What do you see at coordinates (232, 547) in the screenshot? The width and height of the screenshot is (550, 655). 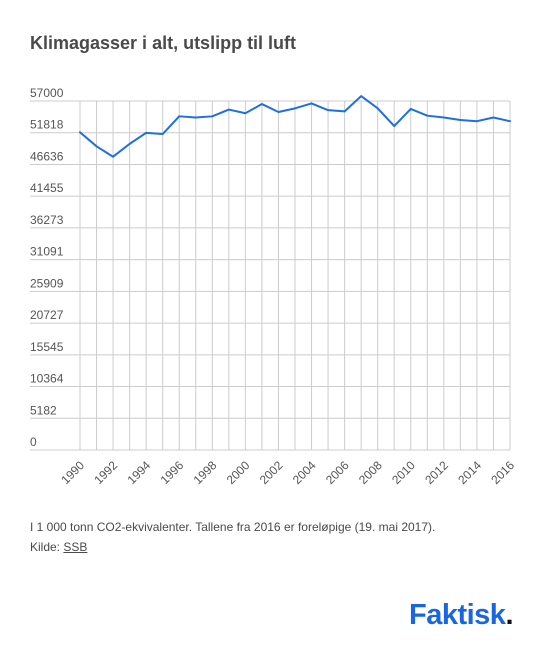 I see `source-line: Kilde: SSB` at bounding box center [232, 547].